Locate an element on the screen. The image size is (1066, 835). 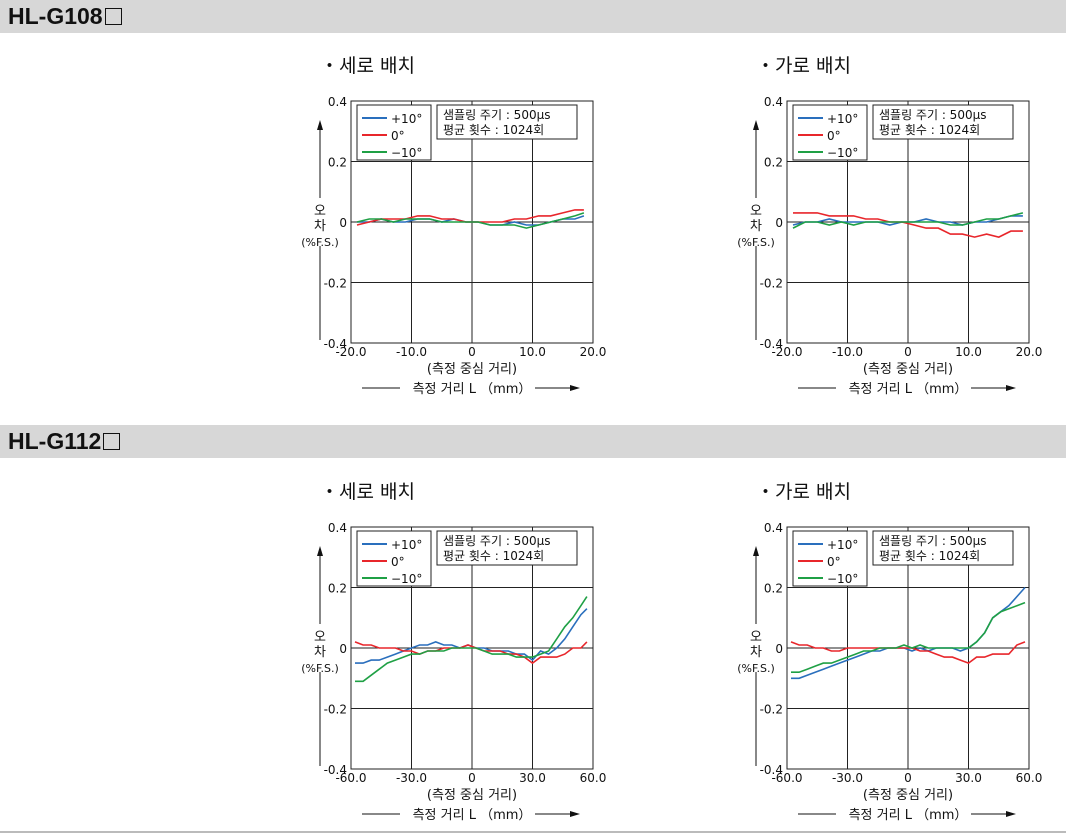
chart-title: ・가로 배치 is located at coordinates (803, 492).